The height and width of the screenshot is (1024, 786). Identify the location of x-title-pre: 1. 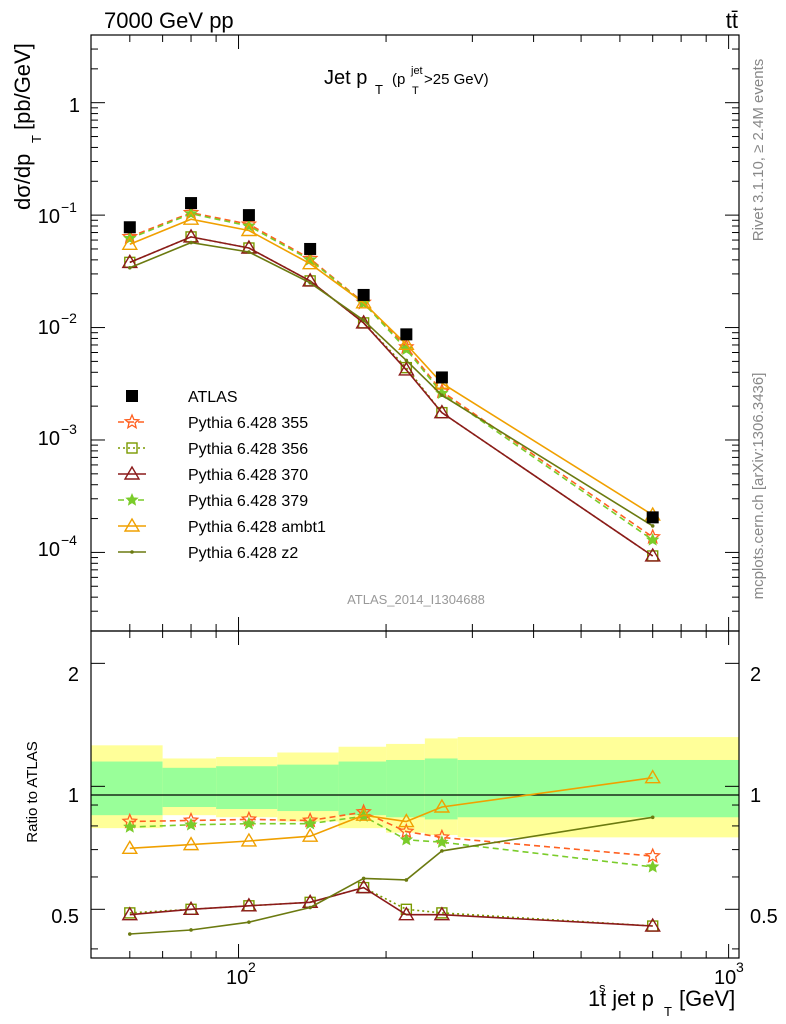
(594, 998).